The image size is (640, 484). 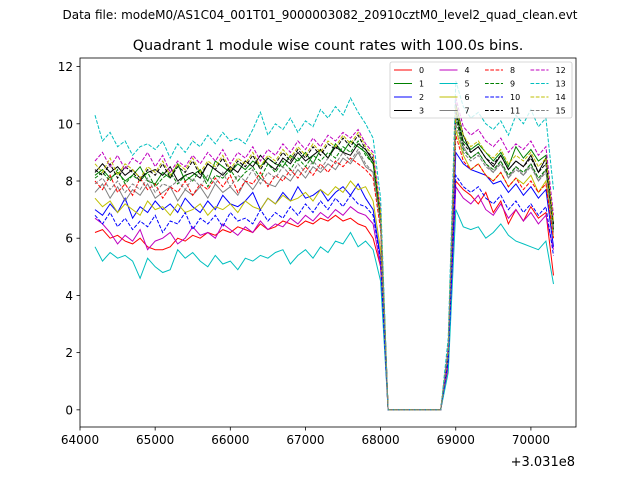 I want to click on x-tick-label: 64000, so click(x=80, y=440).